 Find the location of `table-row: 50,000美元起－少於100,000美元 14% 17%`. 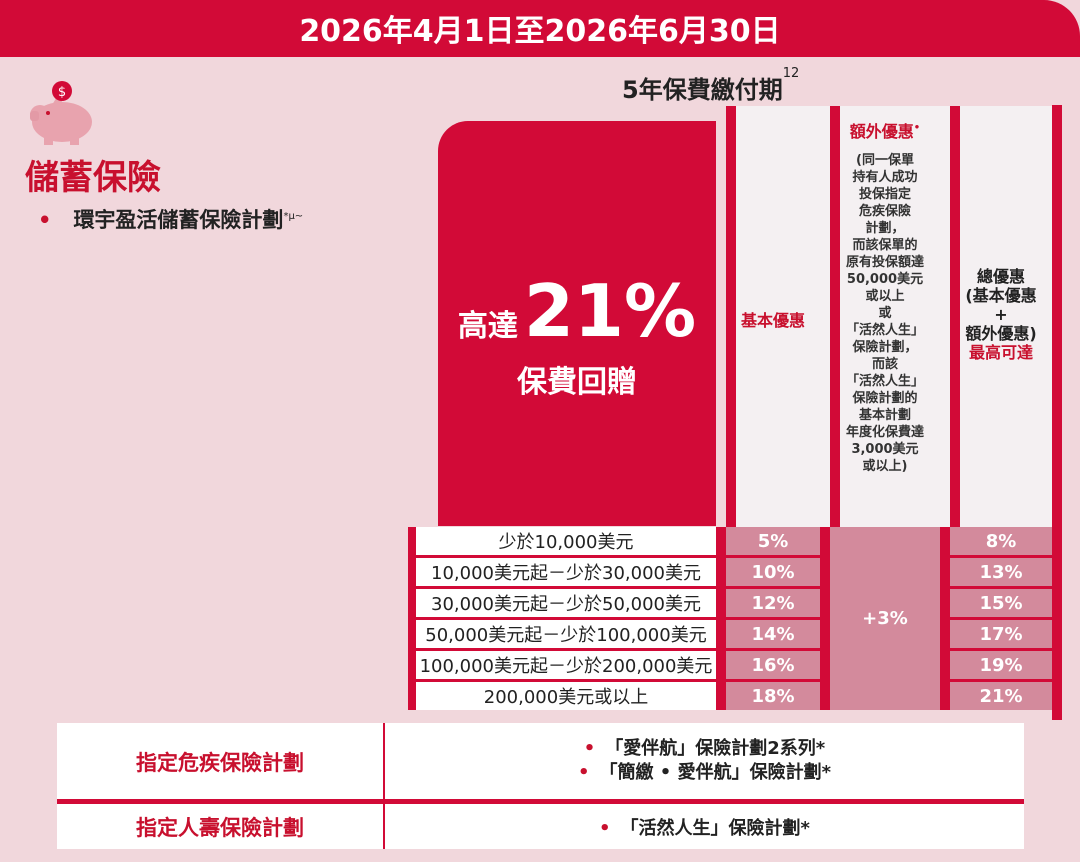

table-row: 50,000美元起－少於100,000美元 14% 17% is located at coordinates (735, 633).